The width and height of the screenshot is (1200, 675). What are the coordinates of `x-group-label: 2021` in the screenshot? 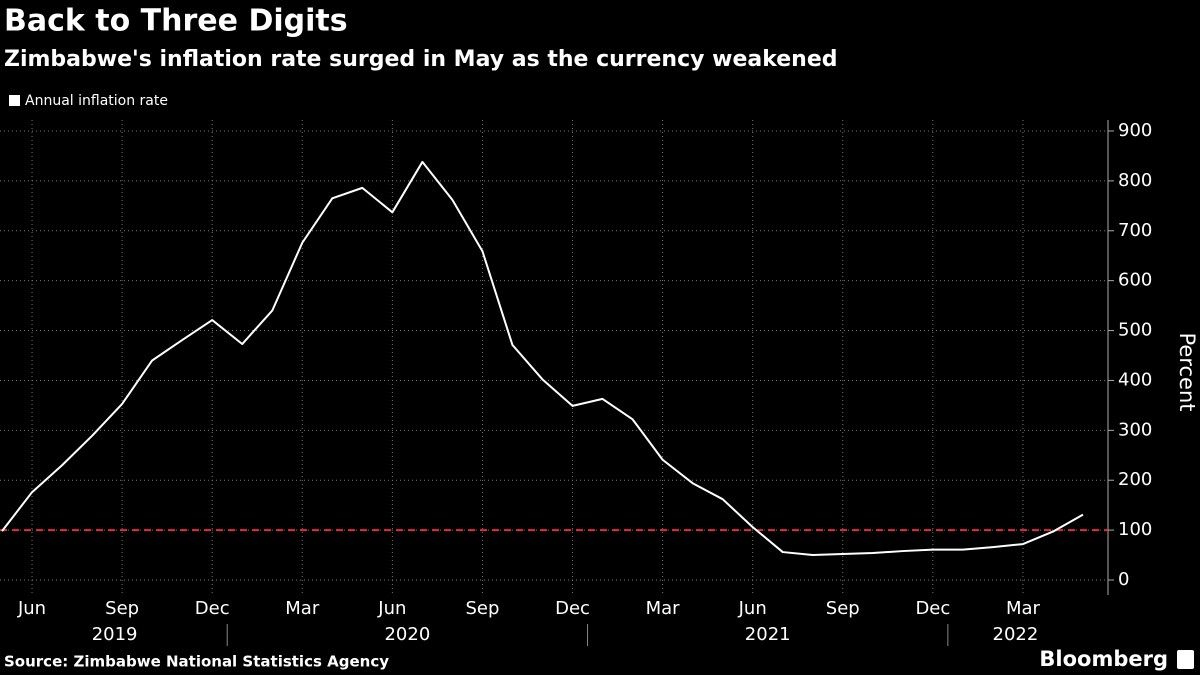 It's located at (768, 634).